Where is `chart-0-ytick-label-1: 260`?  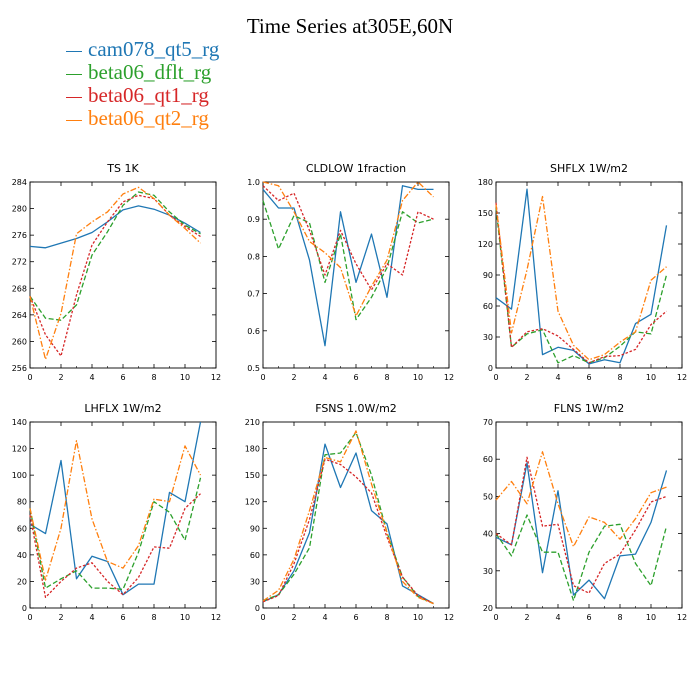 chart-0-ytick-label-1: 260 is located at coordinates (19, 341).